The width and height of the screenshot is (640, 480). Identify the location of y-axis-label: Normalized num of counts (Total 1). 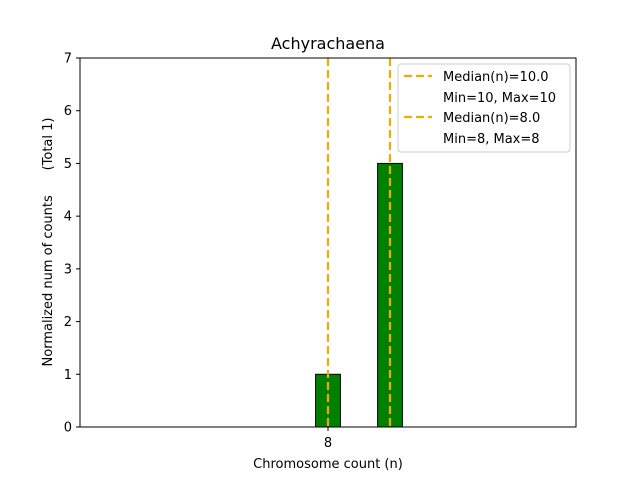
(48, 242).